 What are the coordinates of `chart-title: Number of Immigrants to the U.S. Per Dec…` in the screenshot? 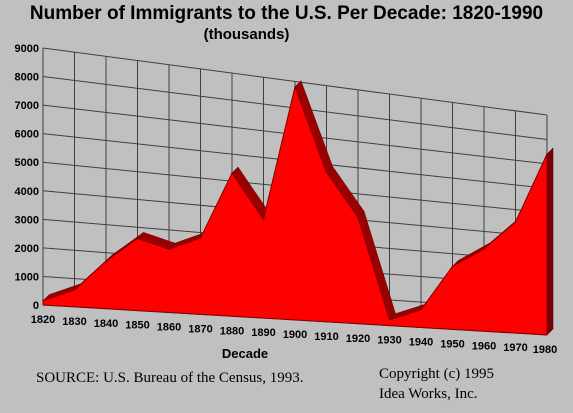 It's located at (286, 13).